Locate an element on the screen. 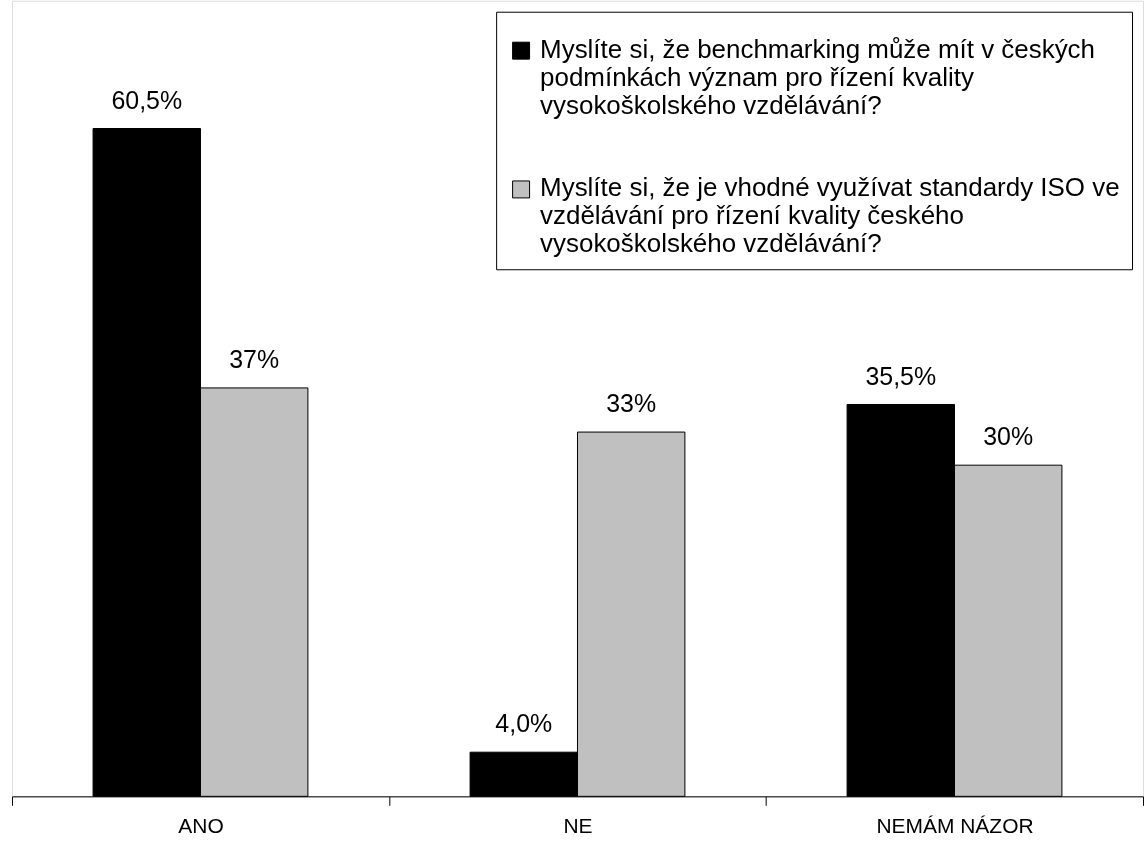 This screenshot has width=1146, height=845. x-tick-label: NEMÁM NÁZOR is located at coordinates (955, 825).